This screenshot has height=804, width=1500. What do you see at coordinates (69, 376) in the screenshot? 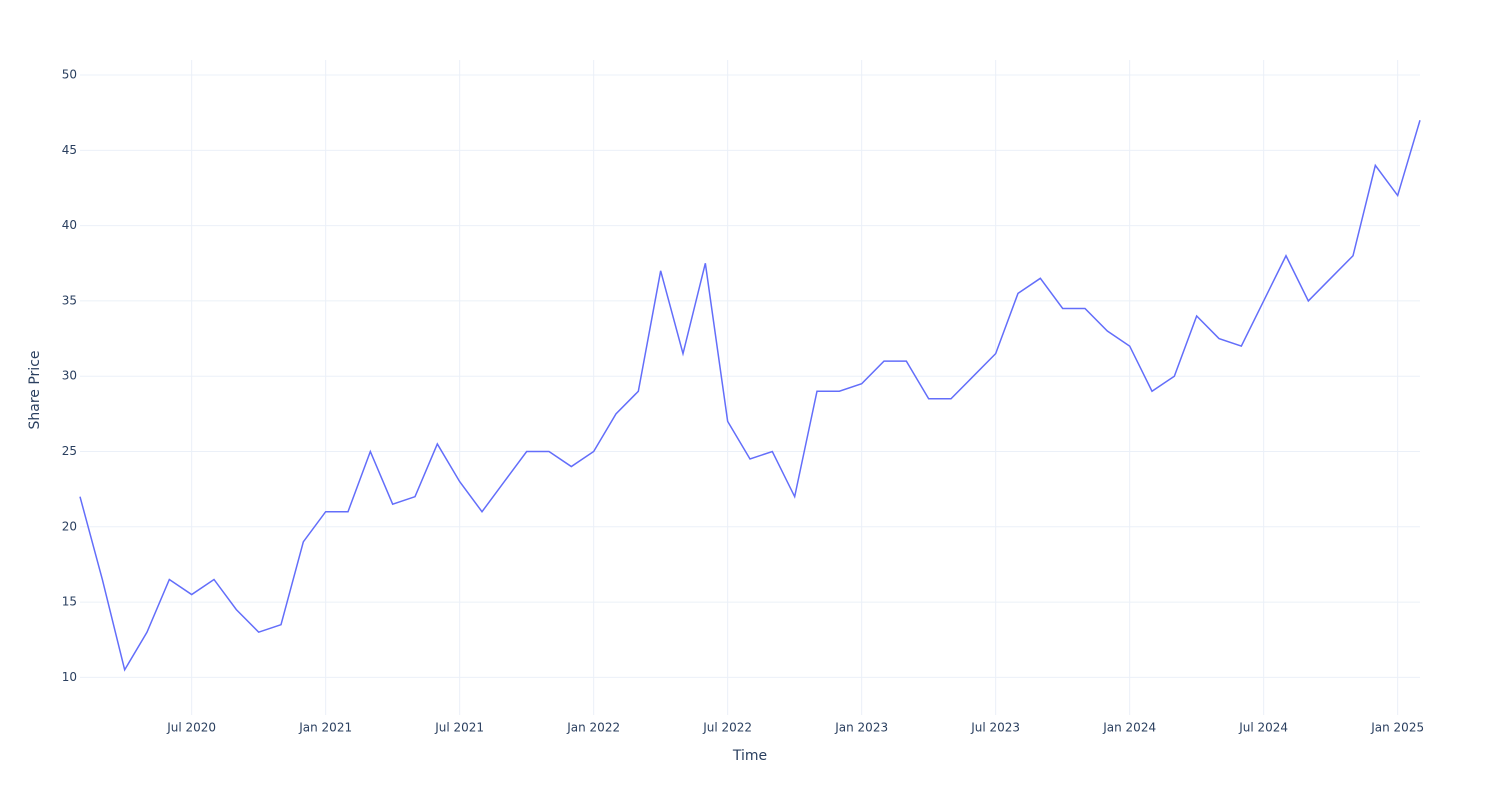
I see `y-tick-label: 30` at bounding box center [69, 376].